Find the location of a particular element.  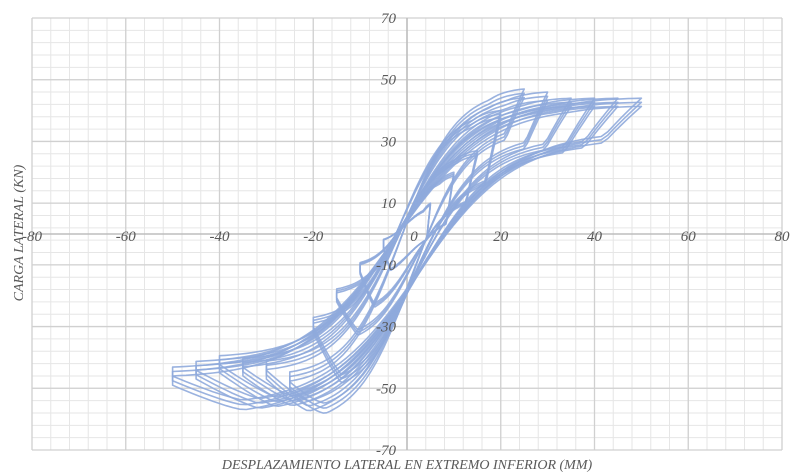

x-tick-label: 60 is located at coordinates (689, 237).